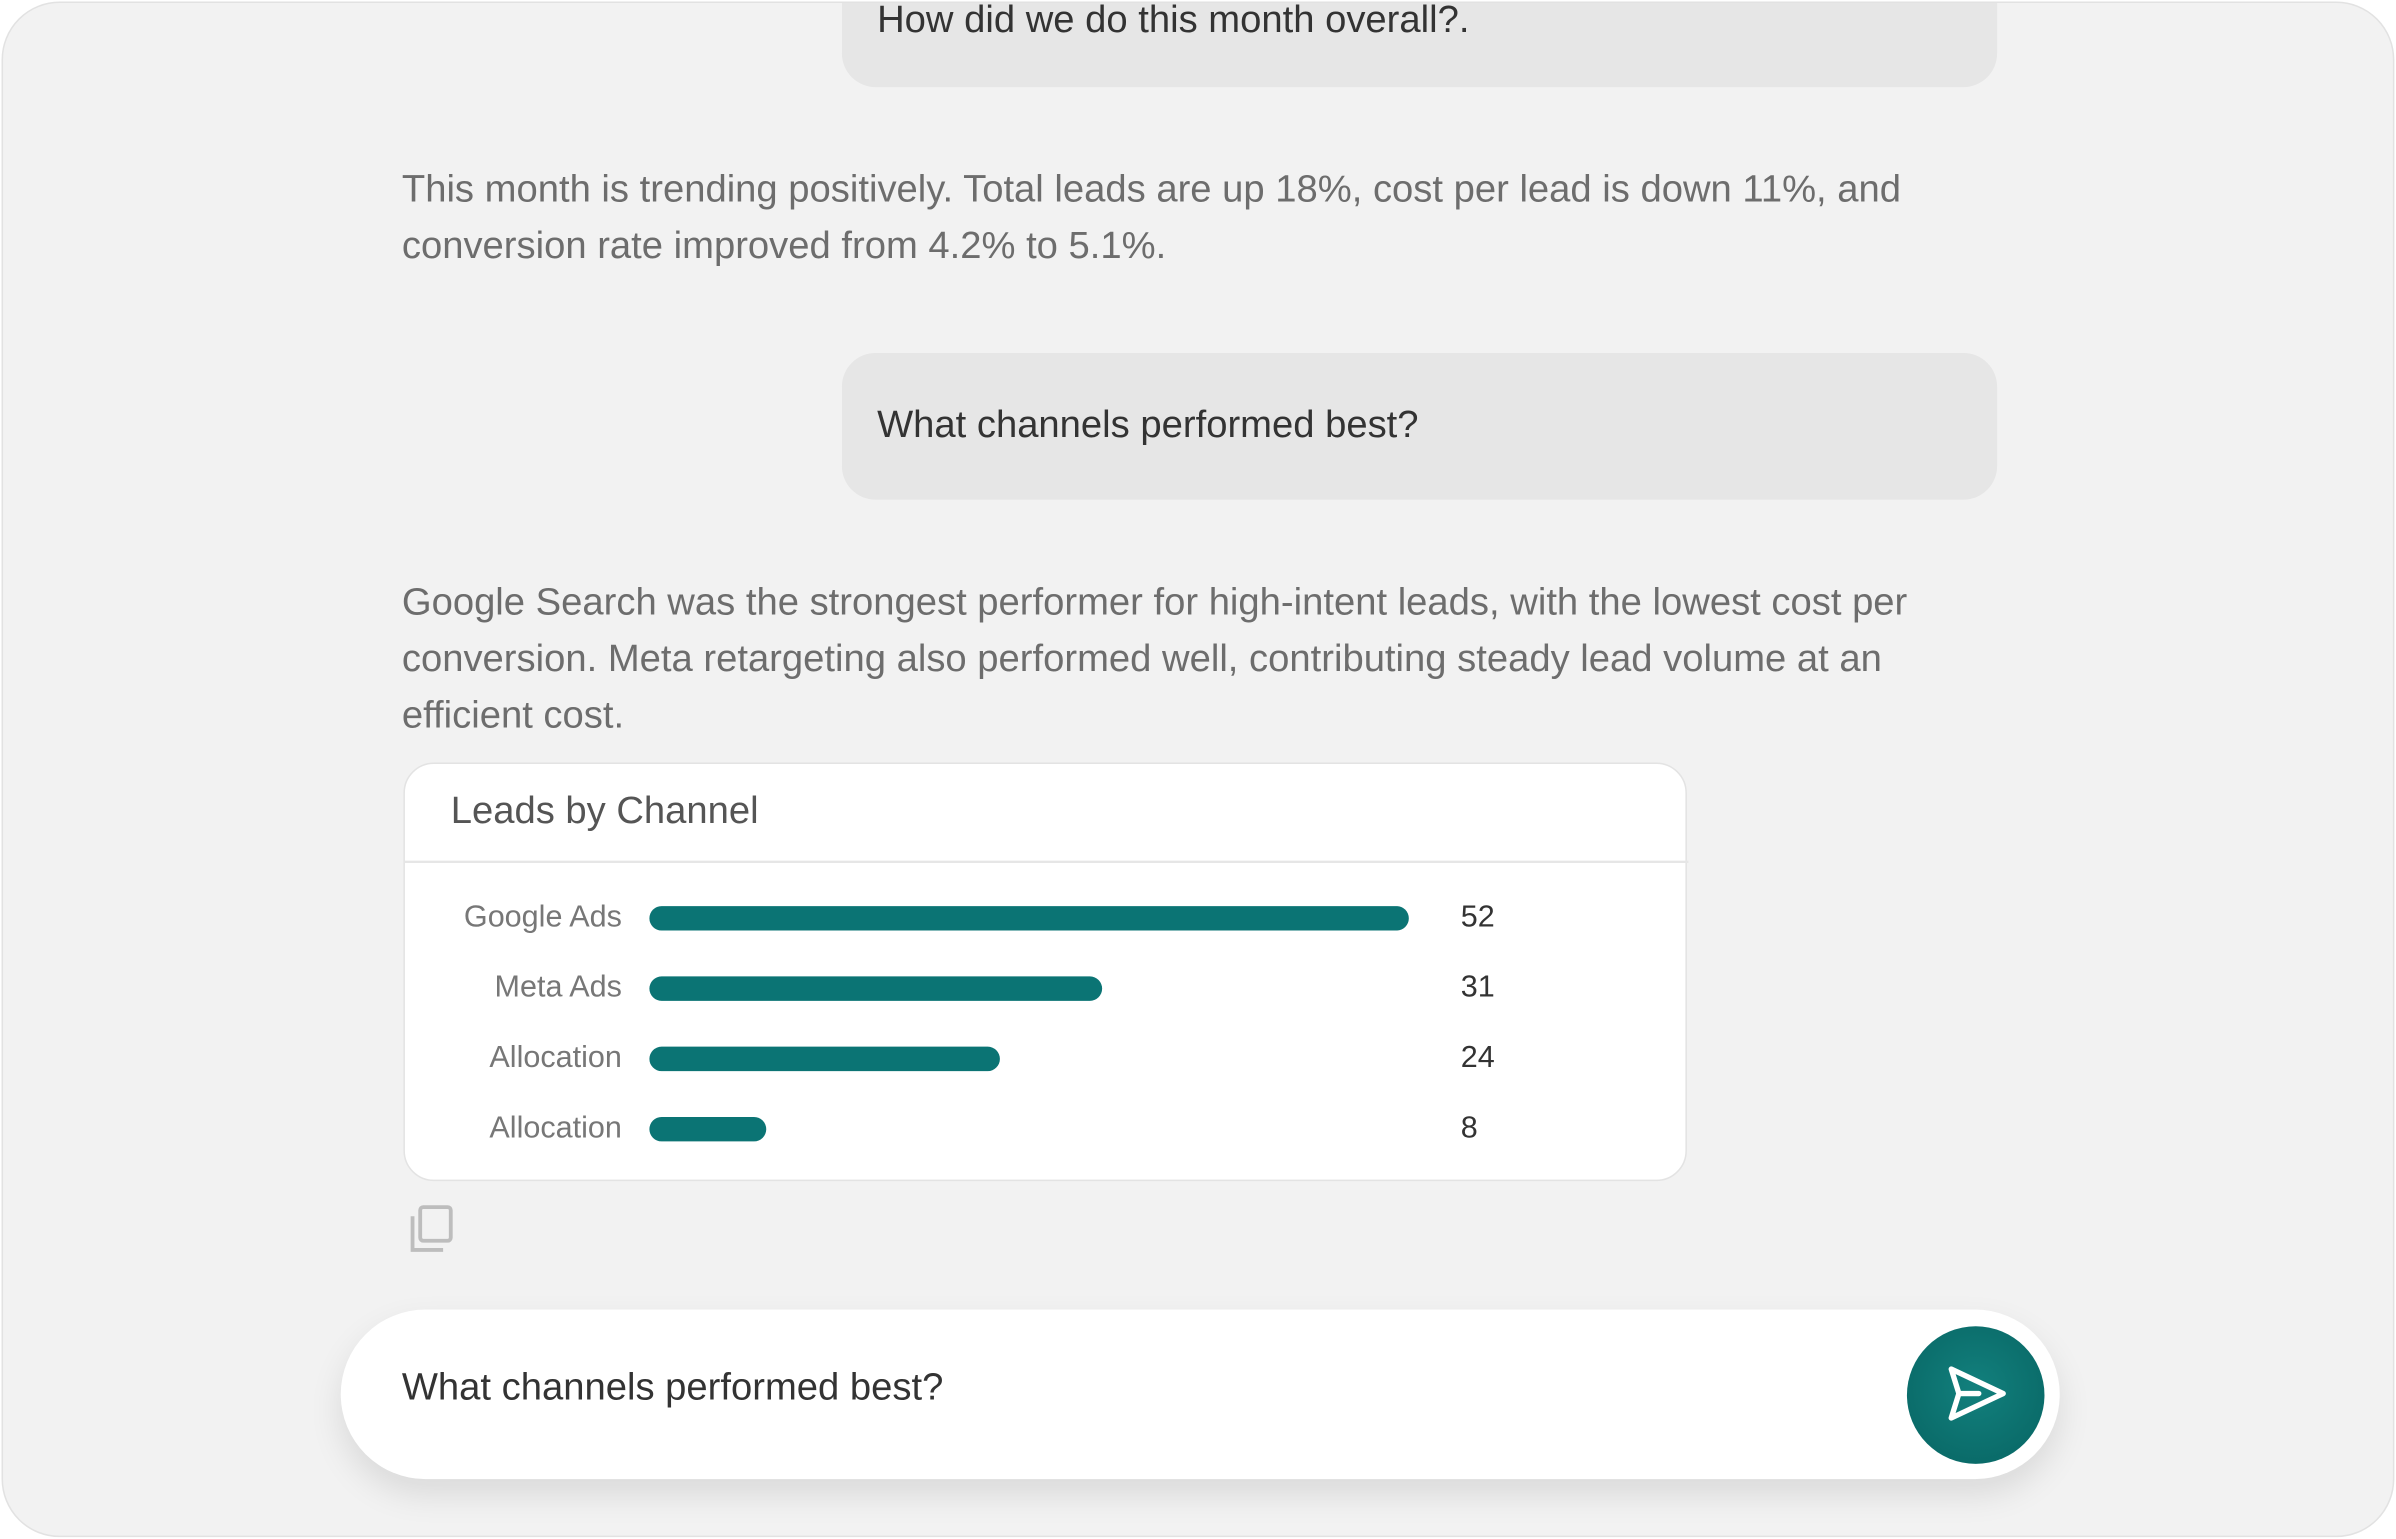  I want to click on input-text: What channels performed best?, so click(672, 1387).